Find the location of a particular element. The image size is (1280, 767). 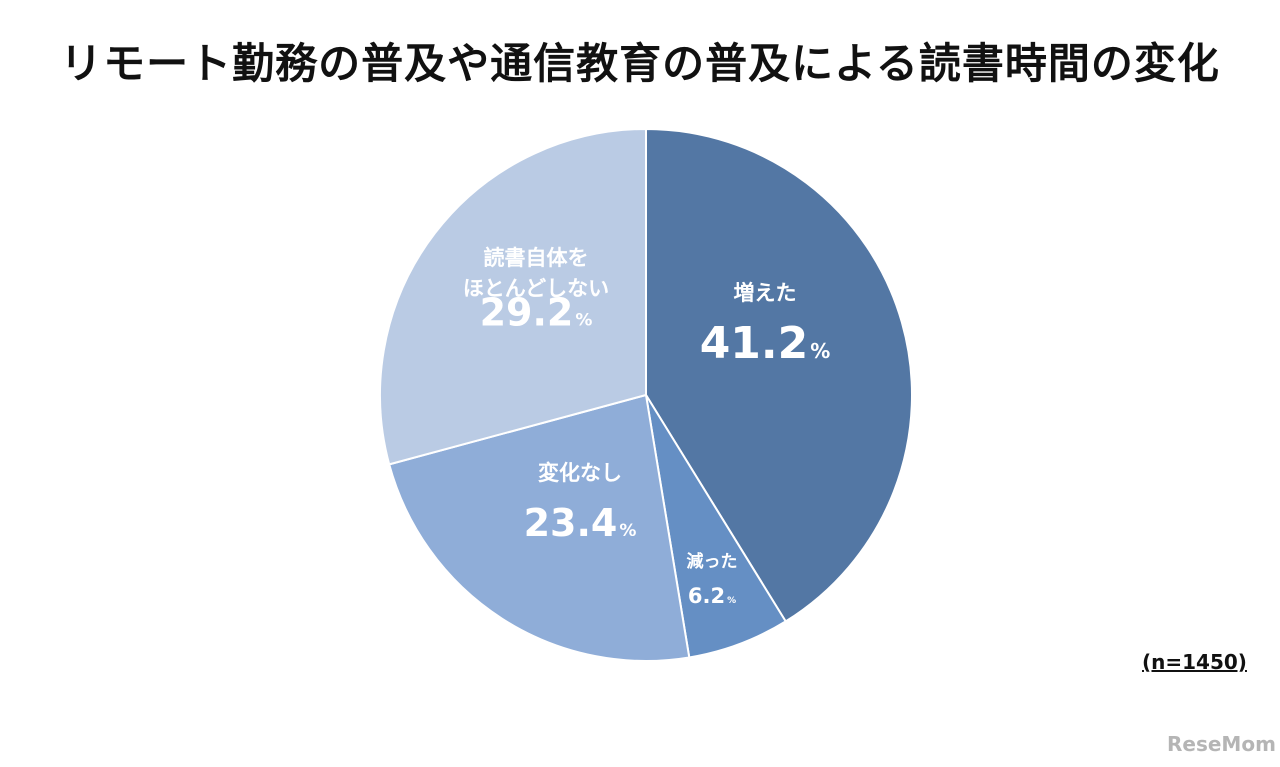

slice-value-1: 6.2% is located at coordinates (712, 596).